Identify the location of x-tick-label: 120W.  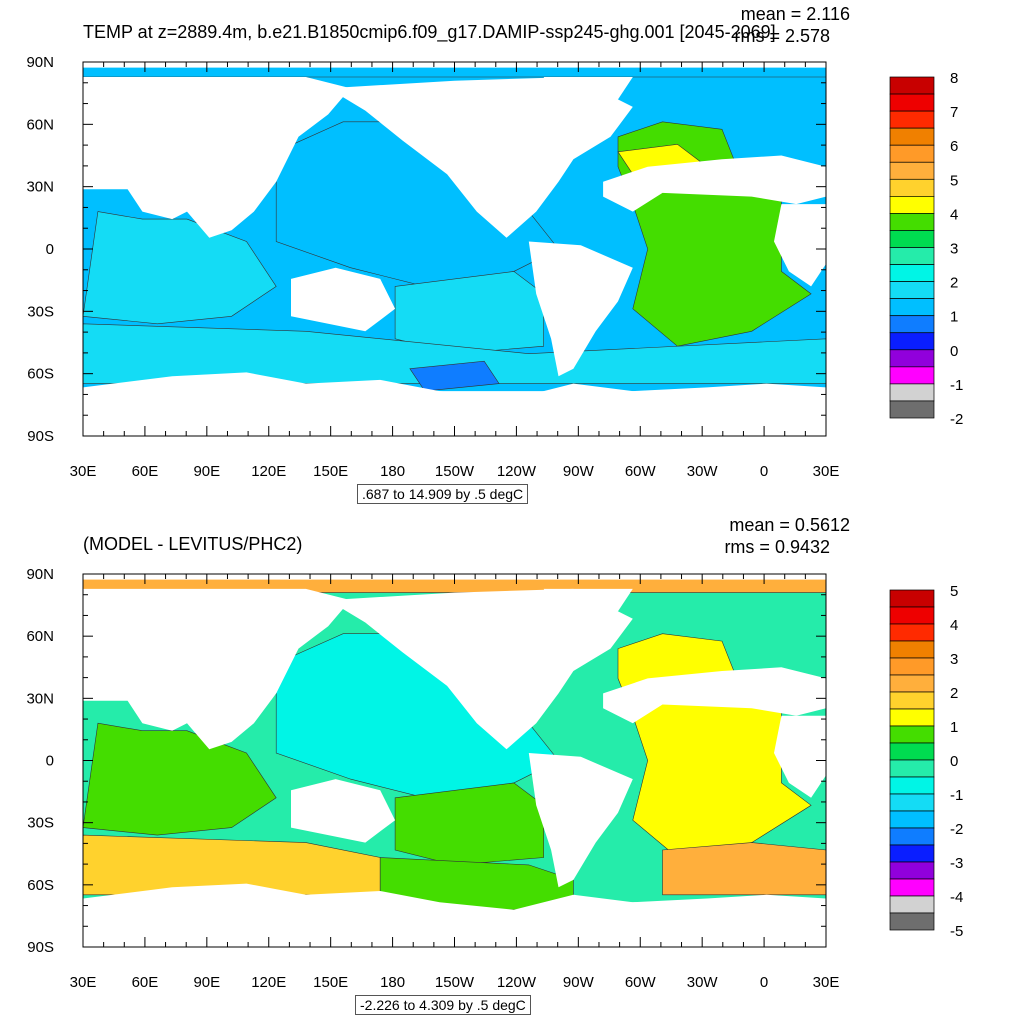
(517, 471).